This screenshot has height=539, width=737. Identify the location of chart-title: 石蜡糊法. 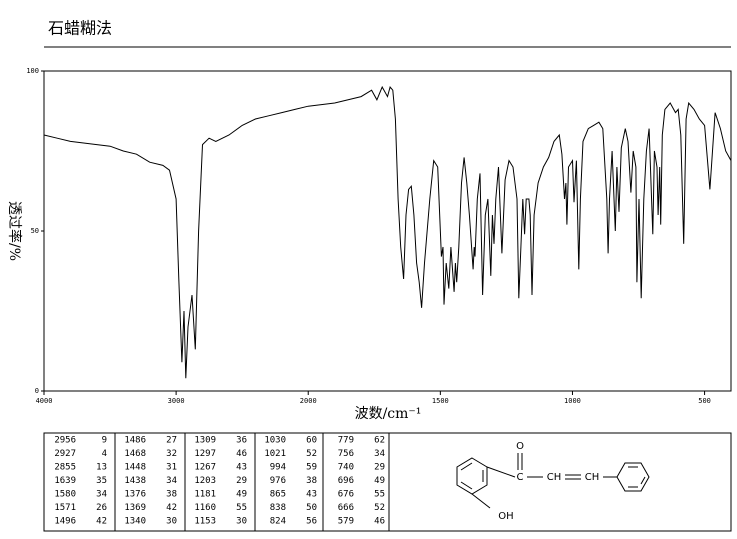
(80, 28).